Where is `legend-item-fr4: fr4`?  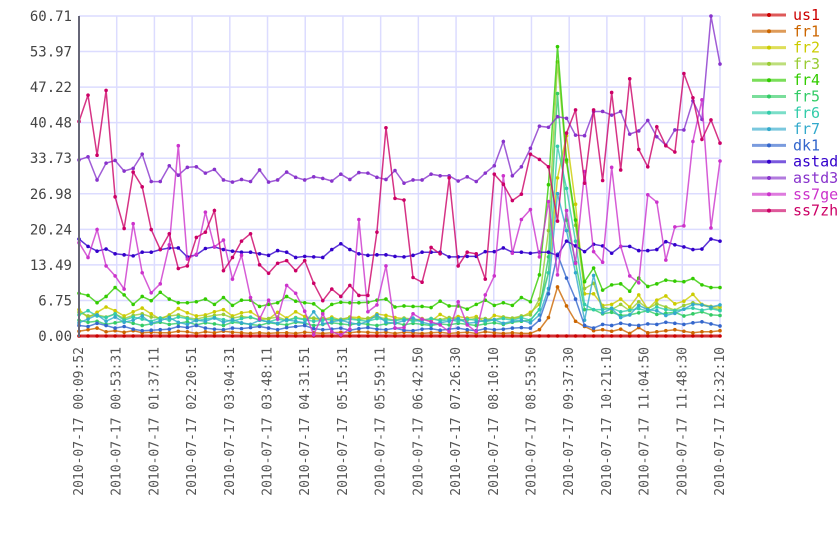
legend-item-fr4: fr4 is located at coordinates (786, 80).